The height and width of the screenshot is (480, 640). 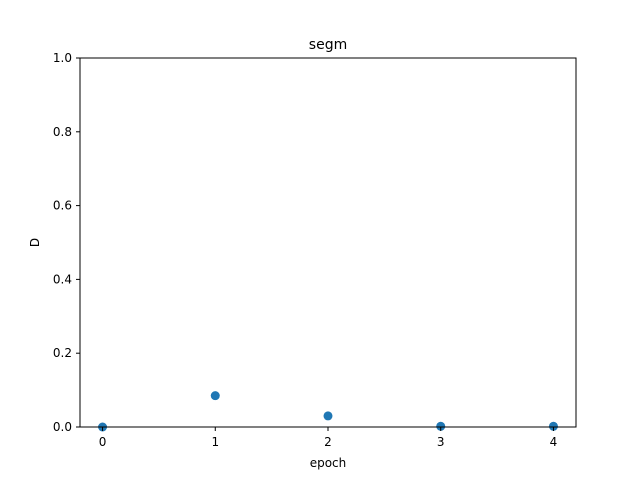 I want to click on y-tick-label: 0.0, so click(x=62, y=427).